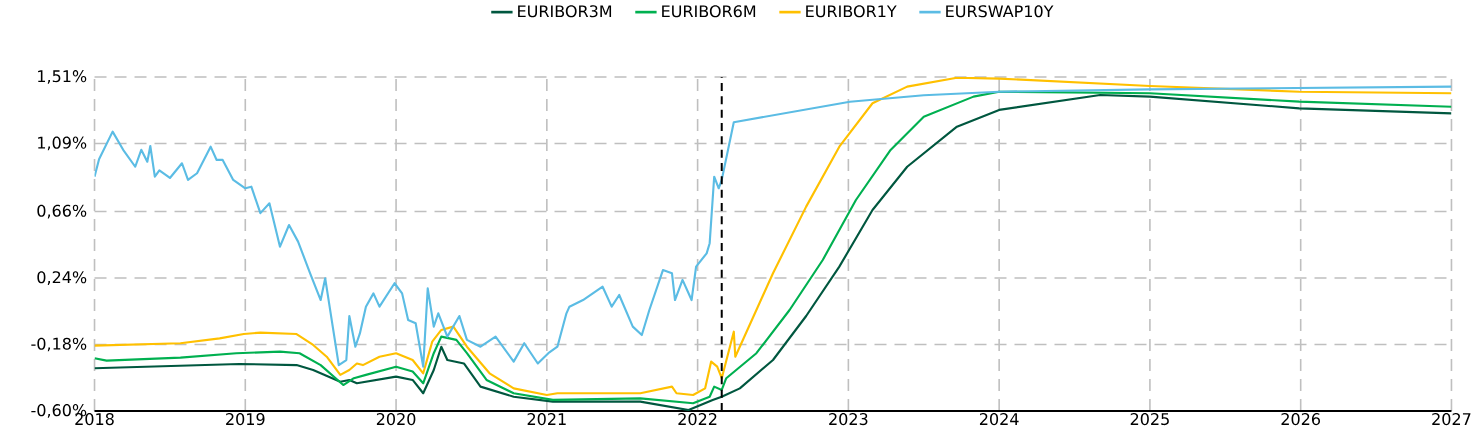 This screenshot has width=1478, height=439. I want to click on x-tick-label: 2019, so click(245, 419).